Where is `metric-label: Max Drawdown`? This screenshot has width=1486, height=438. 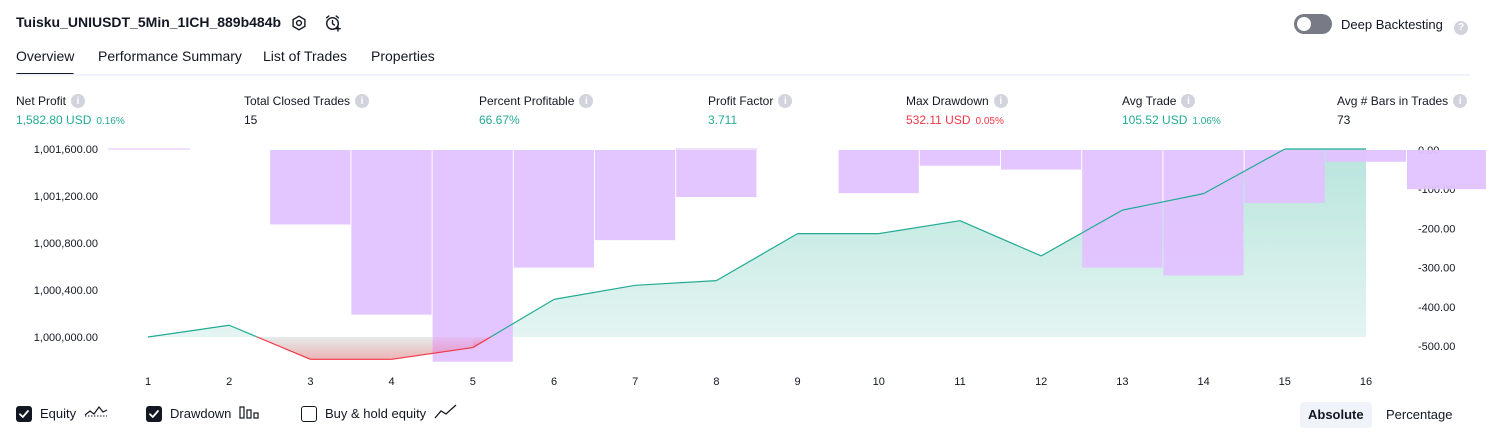
metric-label: Max Drawdown is located at coordinates (947, 101).